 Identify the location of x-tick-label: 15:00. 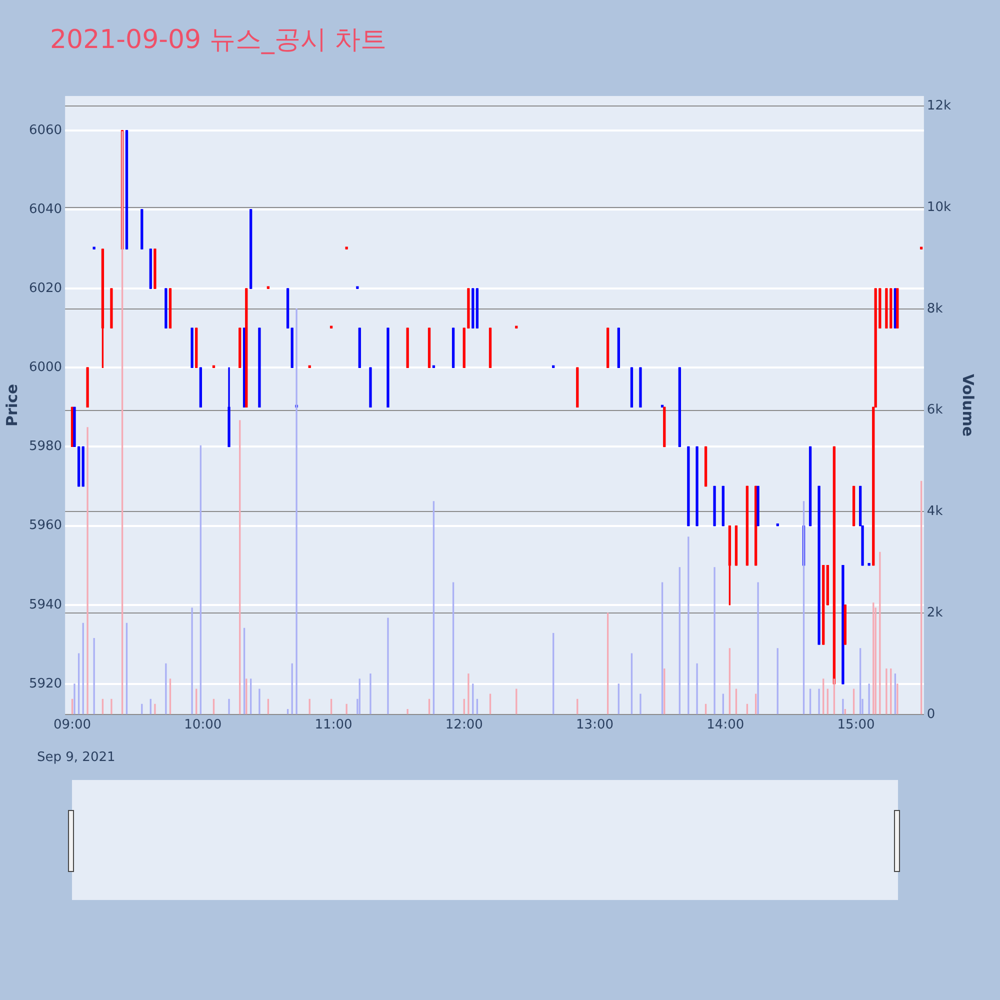
(856, 725).